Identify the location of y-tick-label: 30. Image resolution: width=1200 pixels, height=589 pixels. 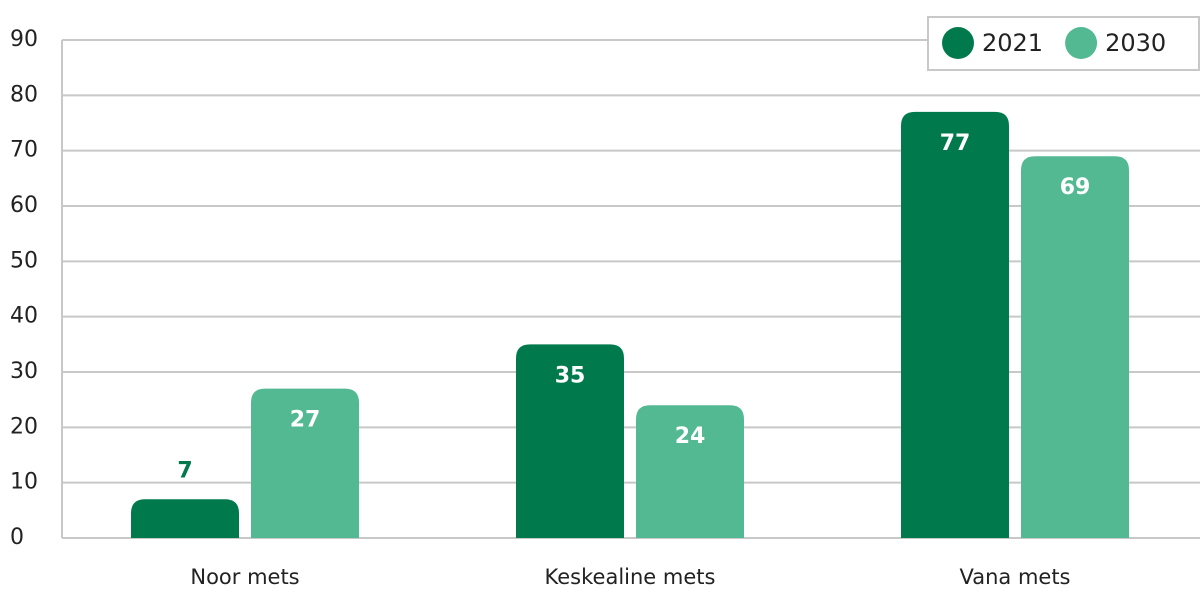
(24, 371).